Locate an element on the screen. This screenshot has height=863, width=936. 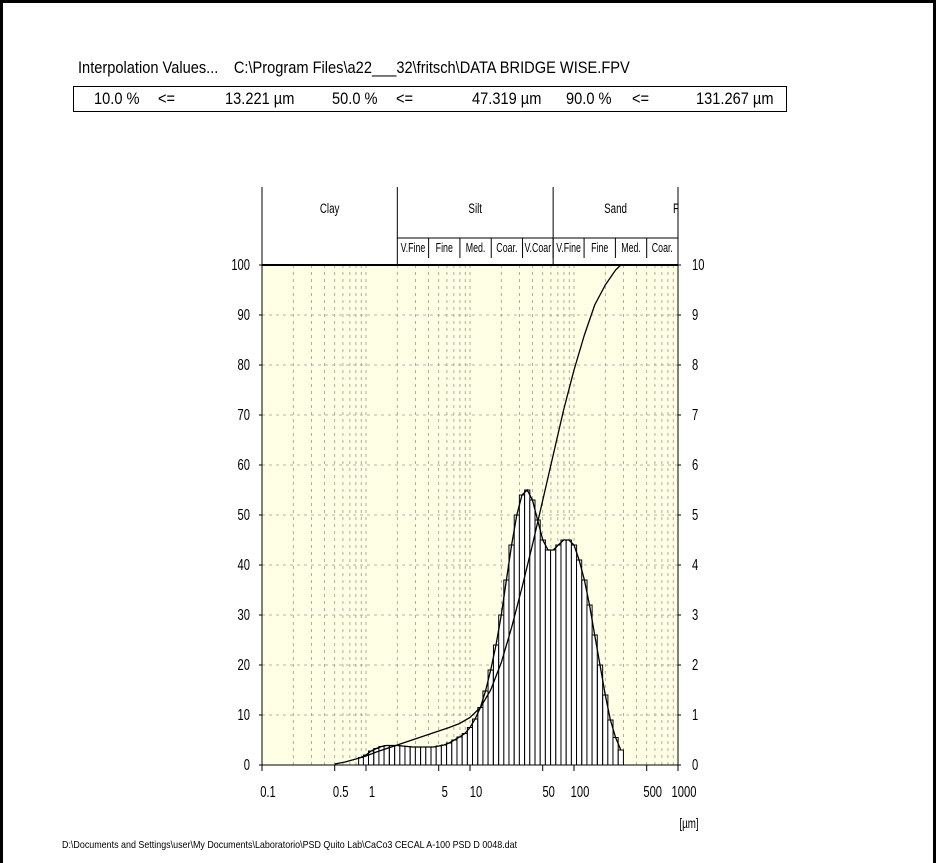
x-tick-label: 5 is located at coordinates (445, 791).